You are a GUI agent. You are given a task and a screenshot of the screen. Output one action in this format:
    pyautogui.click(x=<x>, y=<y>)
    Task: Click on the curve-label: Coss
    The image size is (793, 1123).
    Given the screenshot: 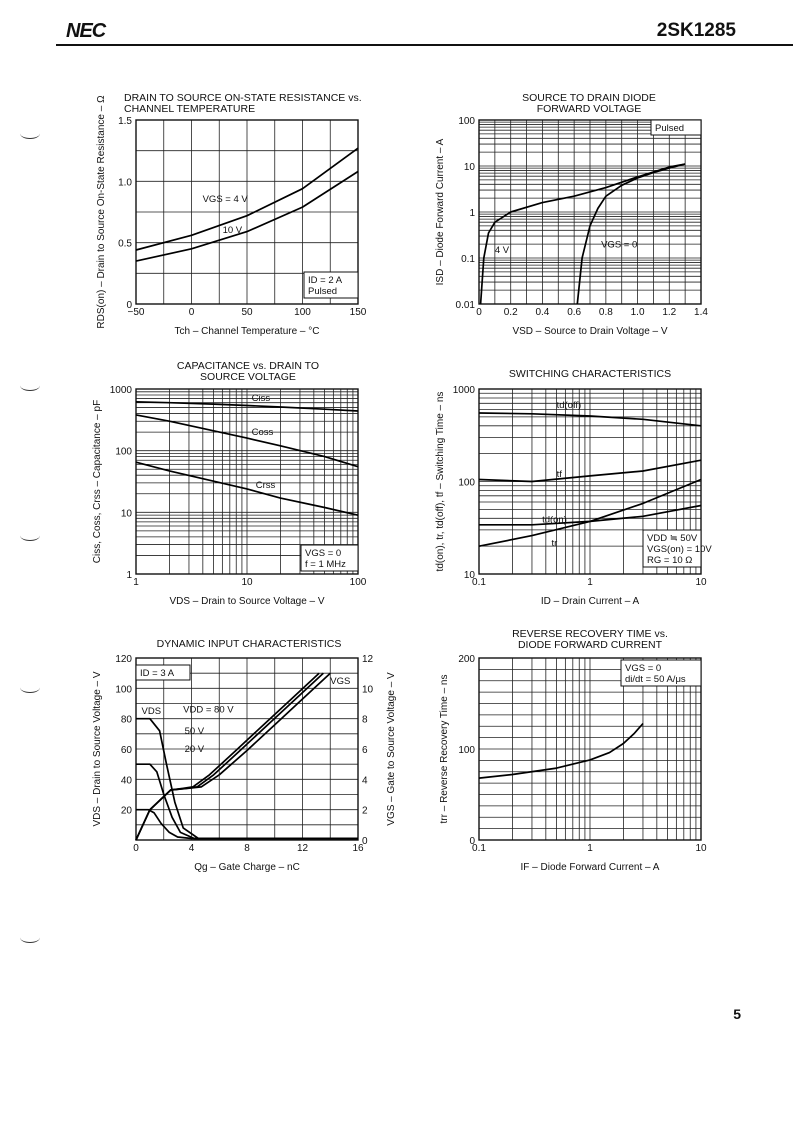 What is the action you would take?
    pyautogui.click(x=263, y=432)
    